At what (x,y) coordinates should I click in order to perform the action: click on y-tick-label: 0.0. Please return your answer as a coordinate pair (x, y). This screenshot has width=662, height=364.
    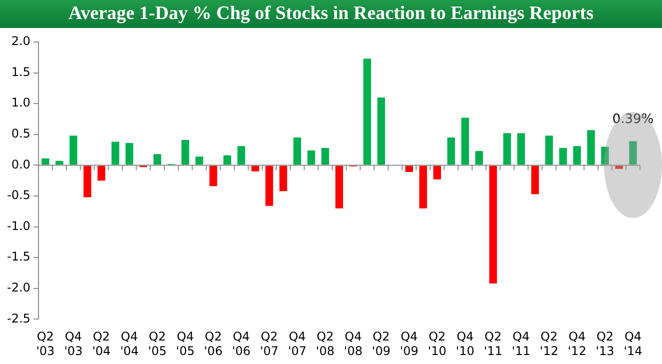
    Looking at the image, I should click on (20, 164).